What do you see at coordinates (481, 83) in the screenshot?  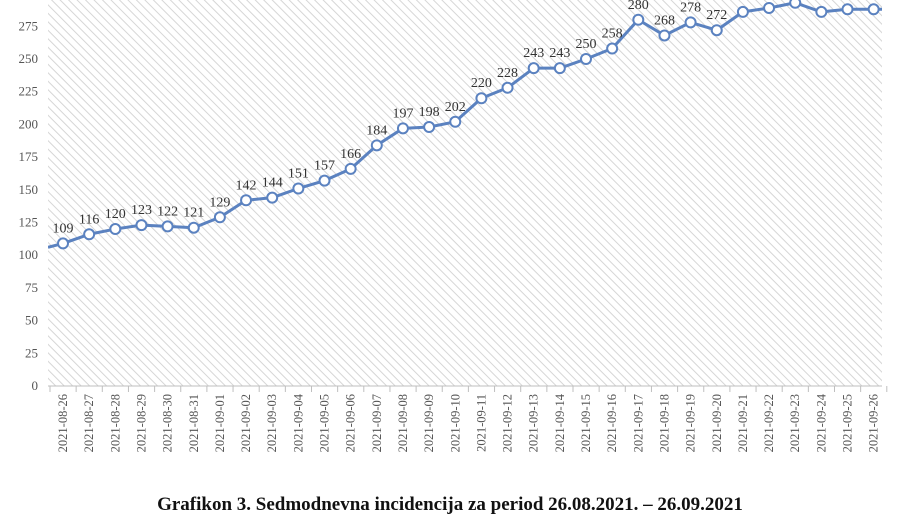 I see `data-label: 220` at bounding box center [481, 83].